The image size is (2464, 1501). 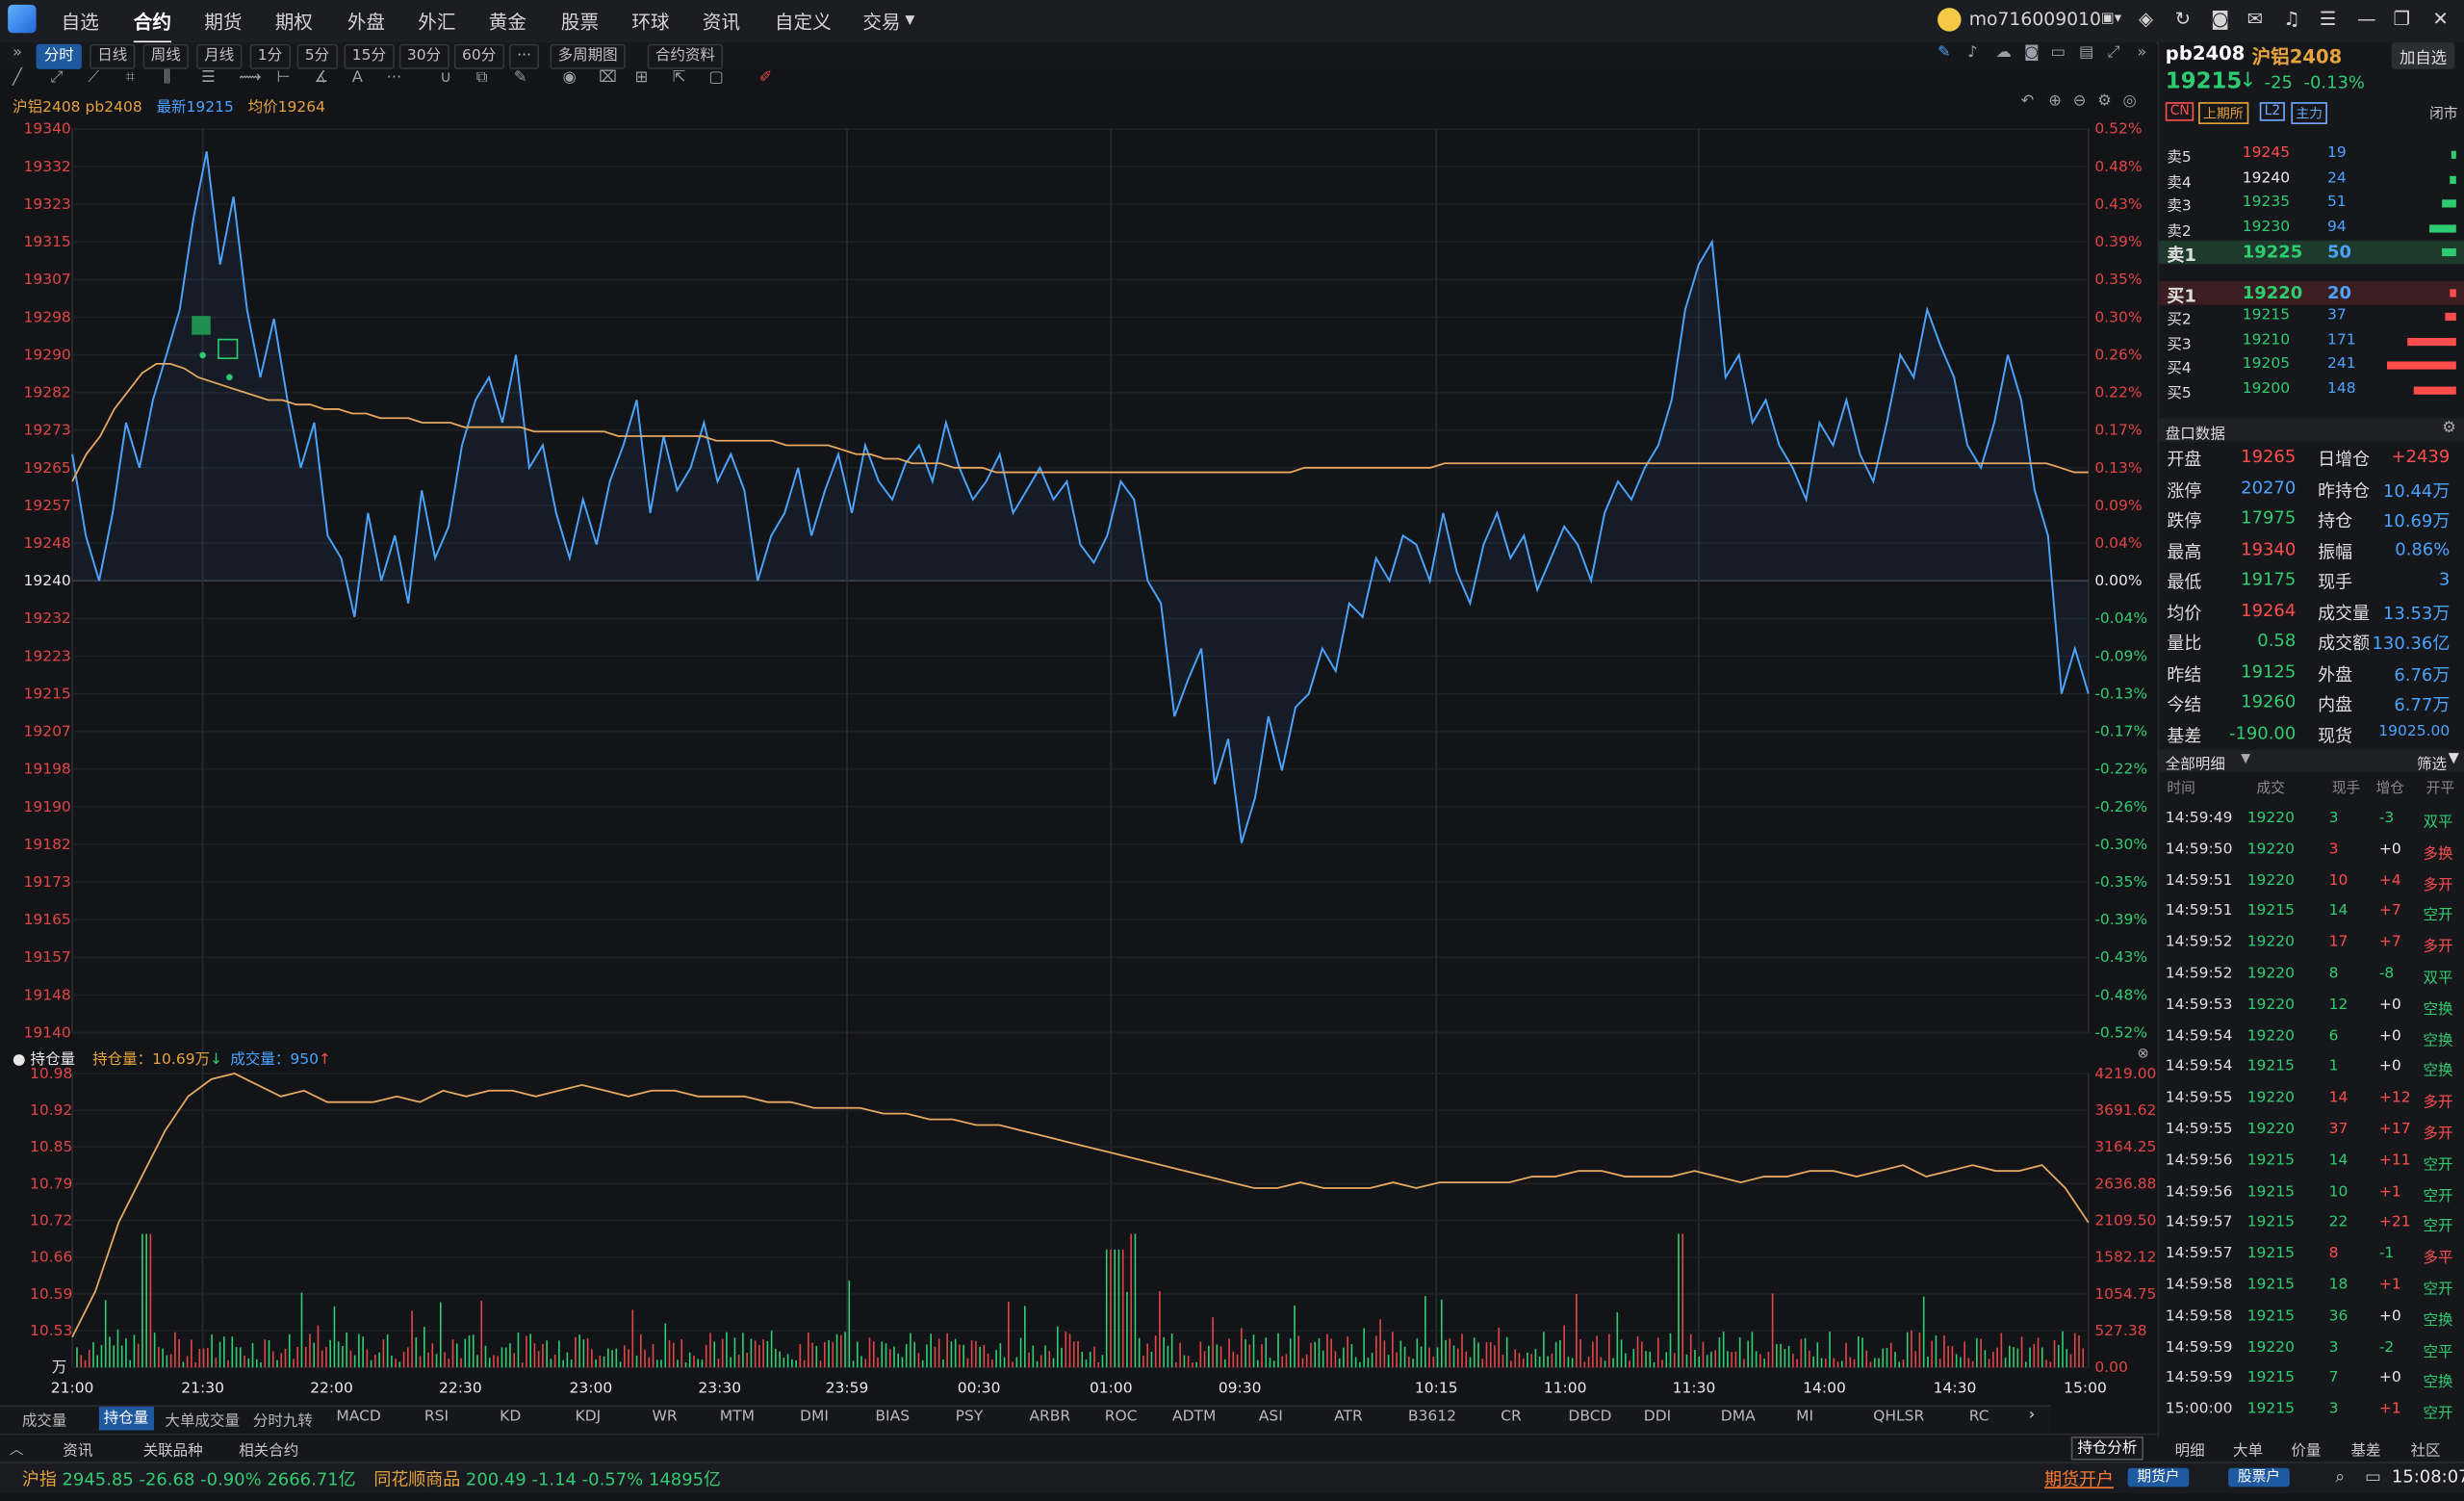 I want to click on collapse-icon: », so click(x=2142, y=52).